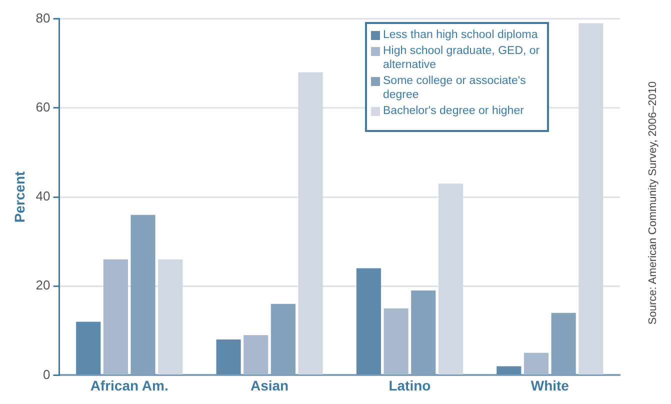  What do you see at coordinates (269, 385) in the screenshot?
I see `x-tick-label: Asian` at bounding box center [269, 385].